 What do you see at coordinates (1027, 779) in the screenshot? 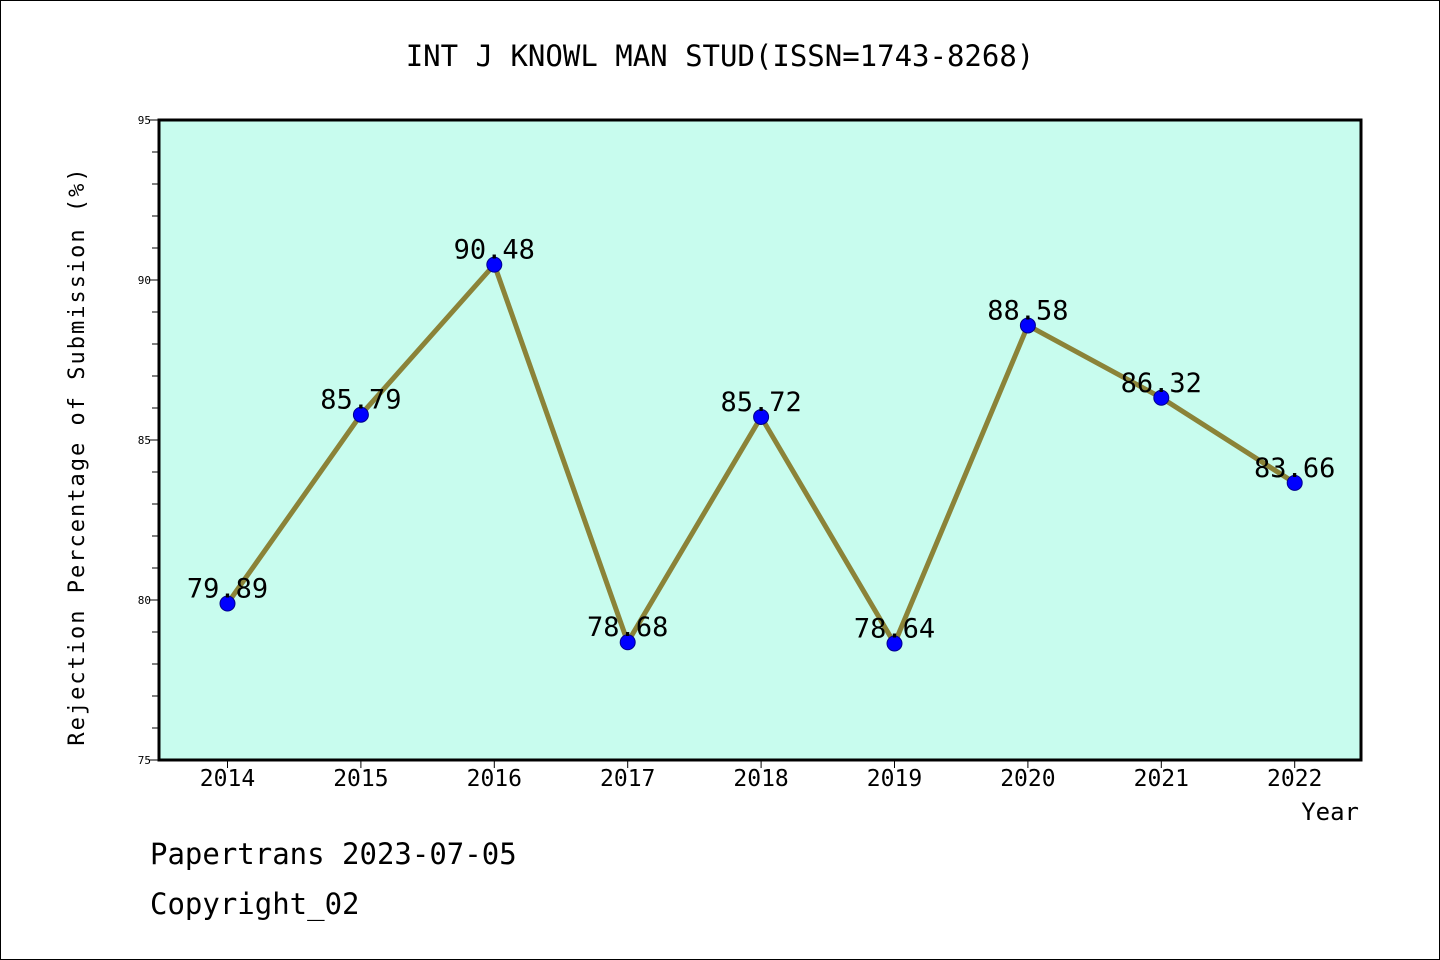
I see `x-tick-label: 2020` at bounding box center [1027, 779].